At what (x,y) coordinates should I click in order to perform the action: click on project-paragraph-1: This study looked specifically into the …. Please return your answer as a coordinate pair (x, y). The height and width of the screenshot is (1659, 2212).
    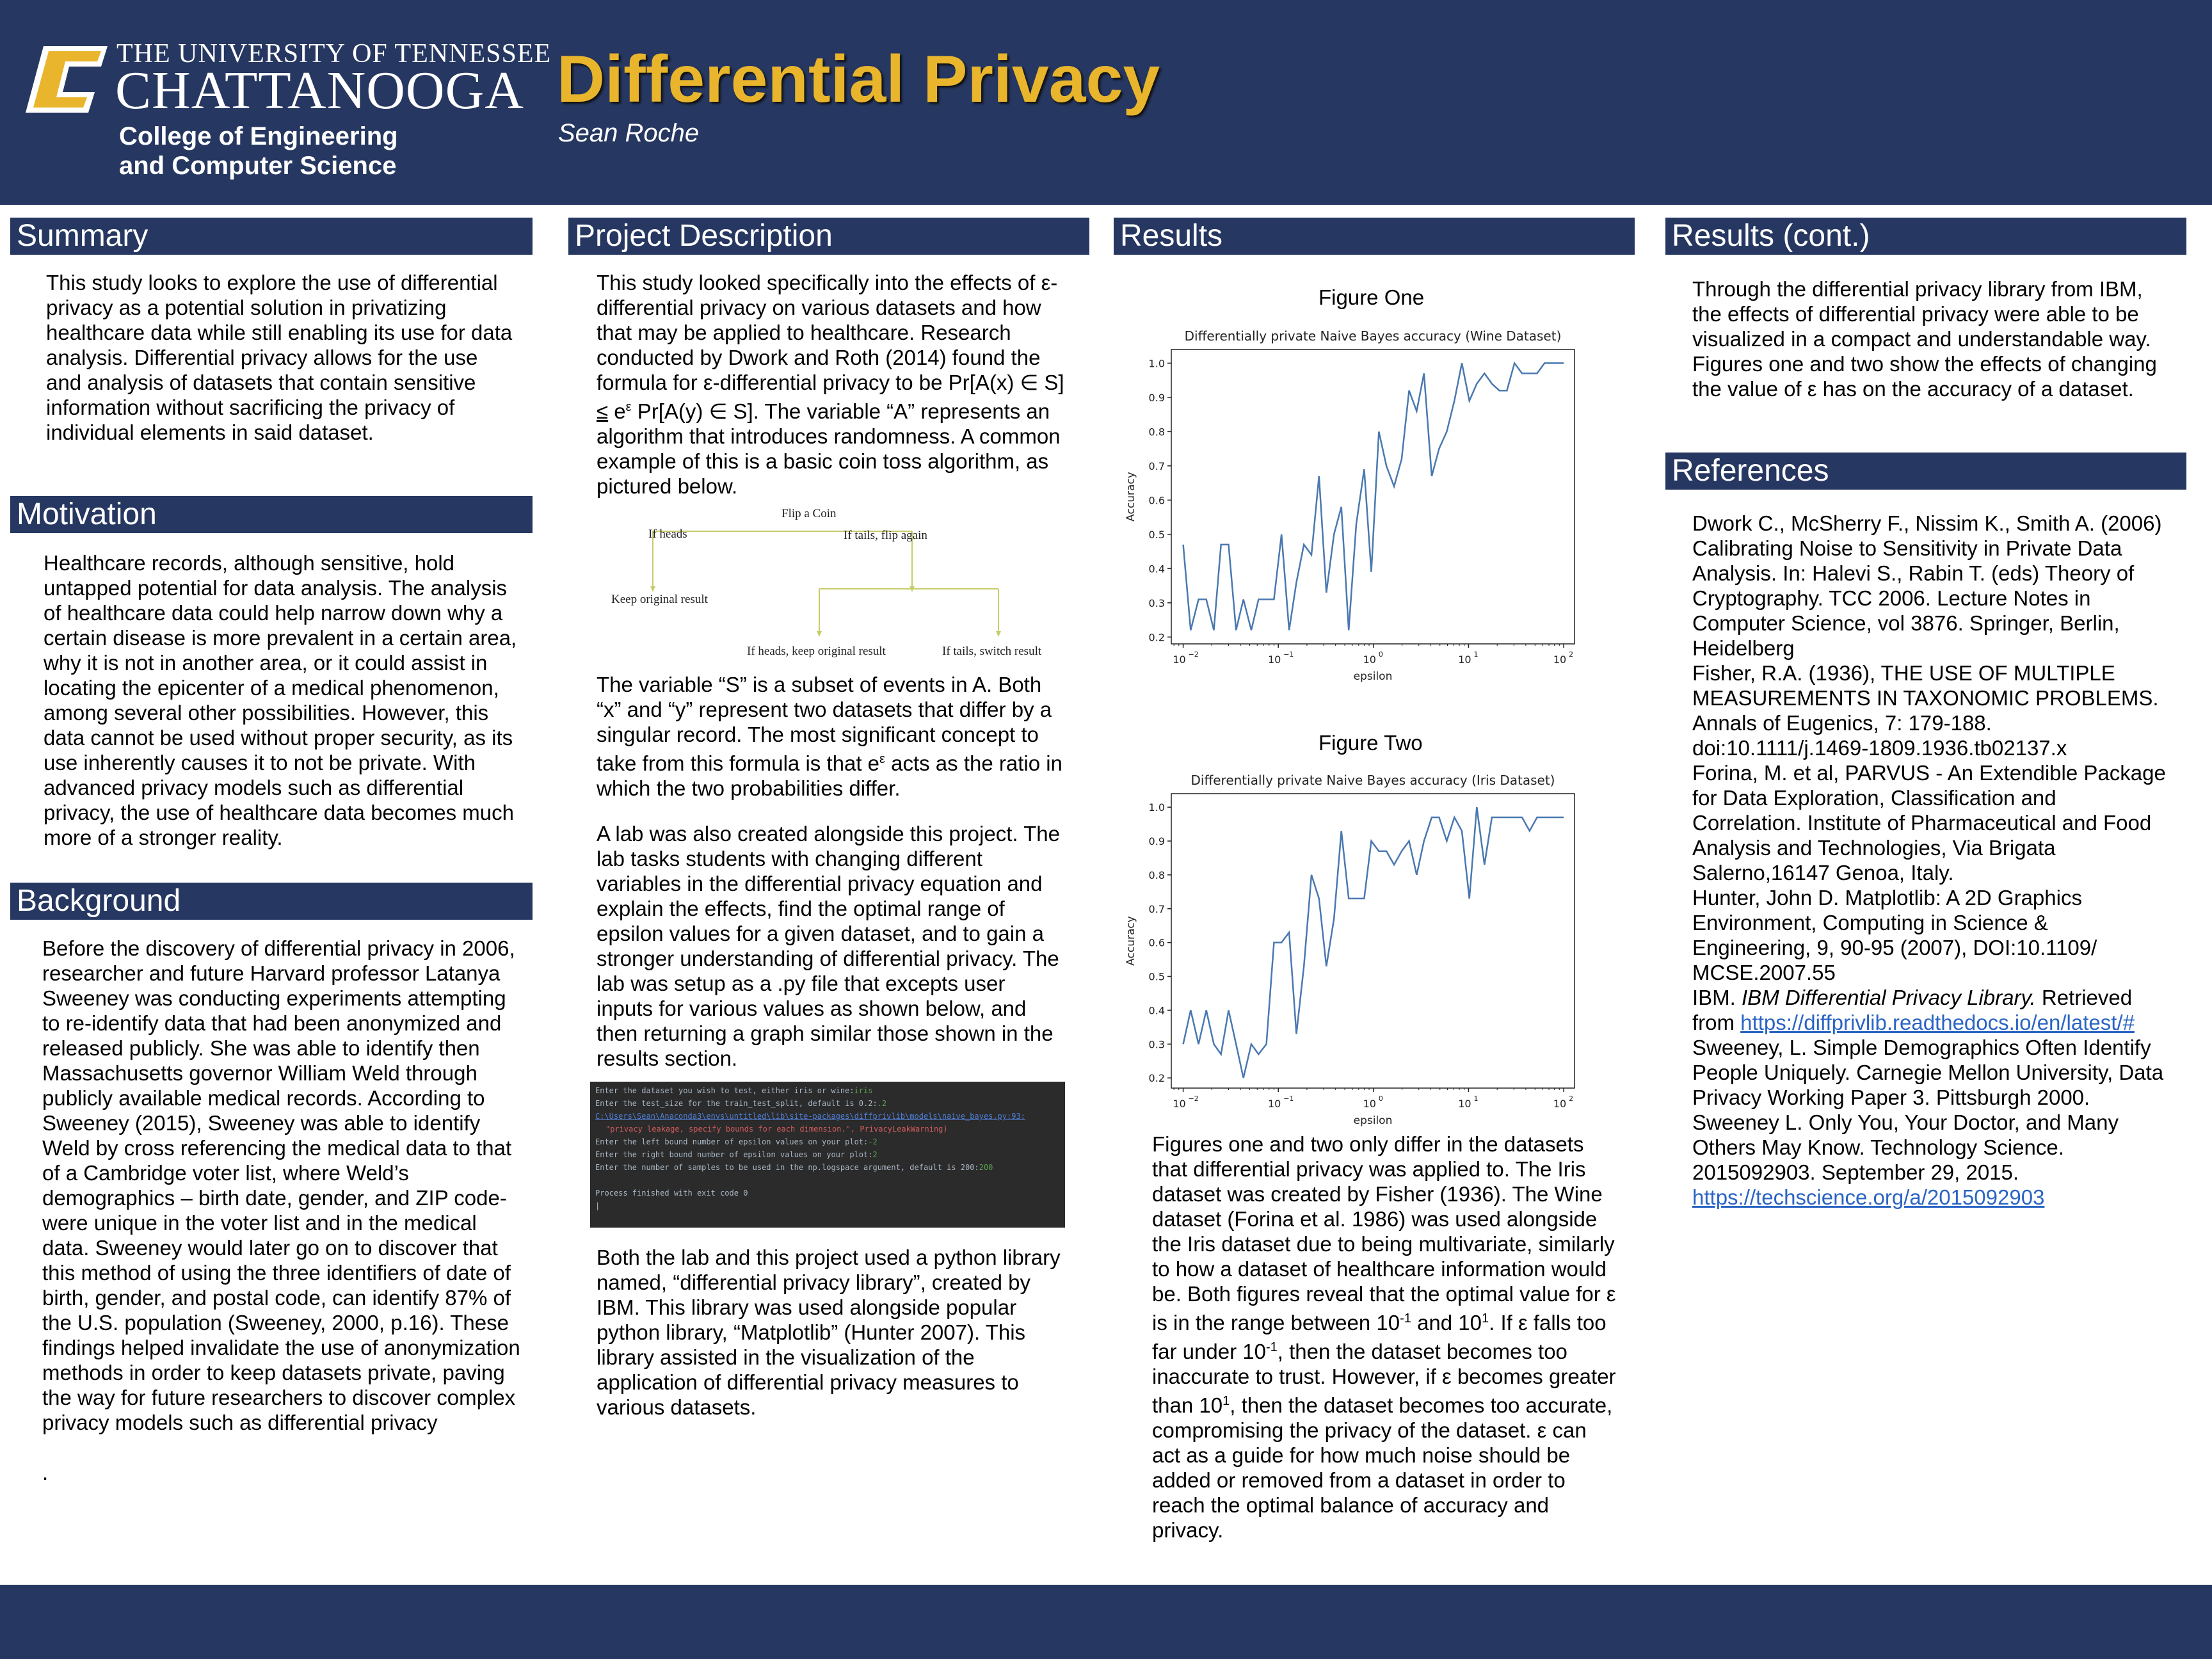
    Looking at the image, I should click on (831, 384).